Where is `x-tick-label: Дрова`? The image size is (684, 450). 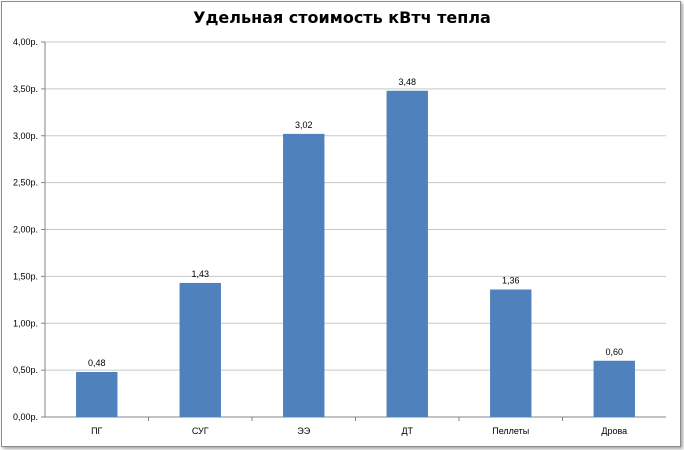
x-tick-label: Дрова is located at coordinates (614, 431).